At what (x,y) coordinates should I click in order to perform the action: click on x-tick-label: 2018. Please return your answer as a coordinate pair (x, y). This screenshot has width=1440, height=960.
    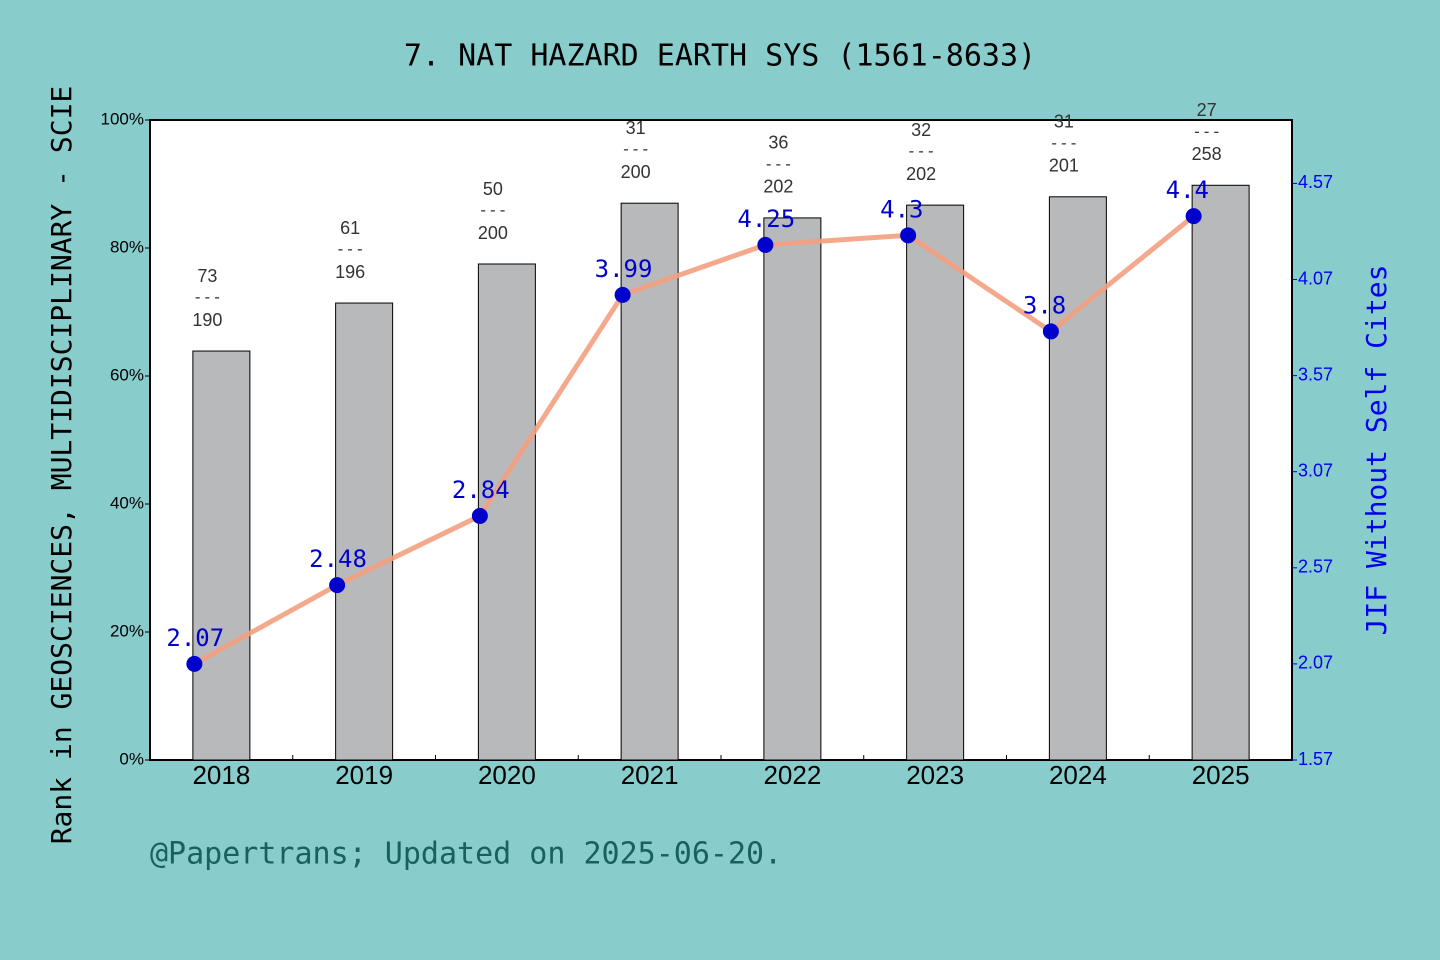
    Looking at the image, I should click on (221, 775).